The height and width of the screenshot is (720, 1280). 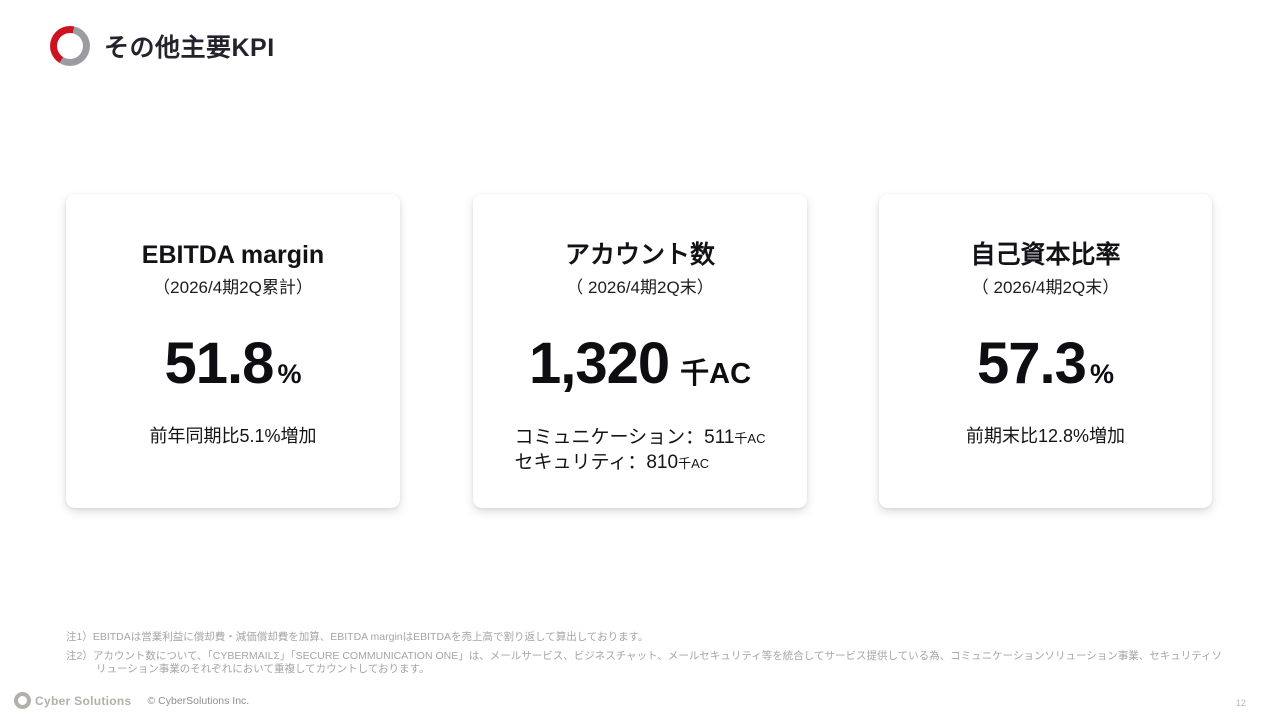 I want to click on card-note: 前年同期比5.1%増加, so click(x=233, y=436).